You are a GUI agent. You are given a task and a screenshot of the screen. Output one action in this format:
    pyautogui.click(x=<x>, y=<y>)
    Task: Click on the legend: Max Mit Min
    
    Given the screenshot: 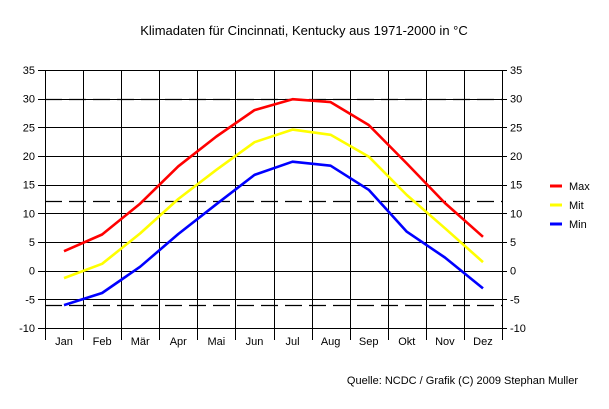 What is the action you would take?
    pyautogui.click(x=570, y=206)
    